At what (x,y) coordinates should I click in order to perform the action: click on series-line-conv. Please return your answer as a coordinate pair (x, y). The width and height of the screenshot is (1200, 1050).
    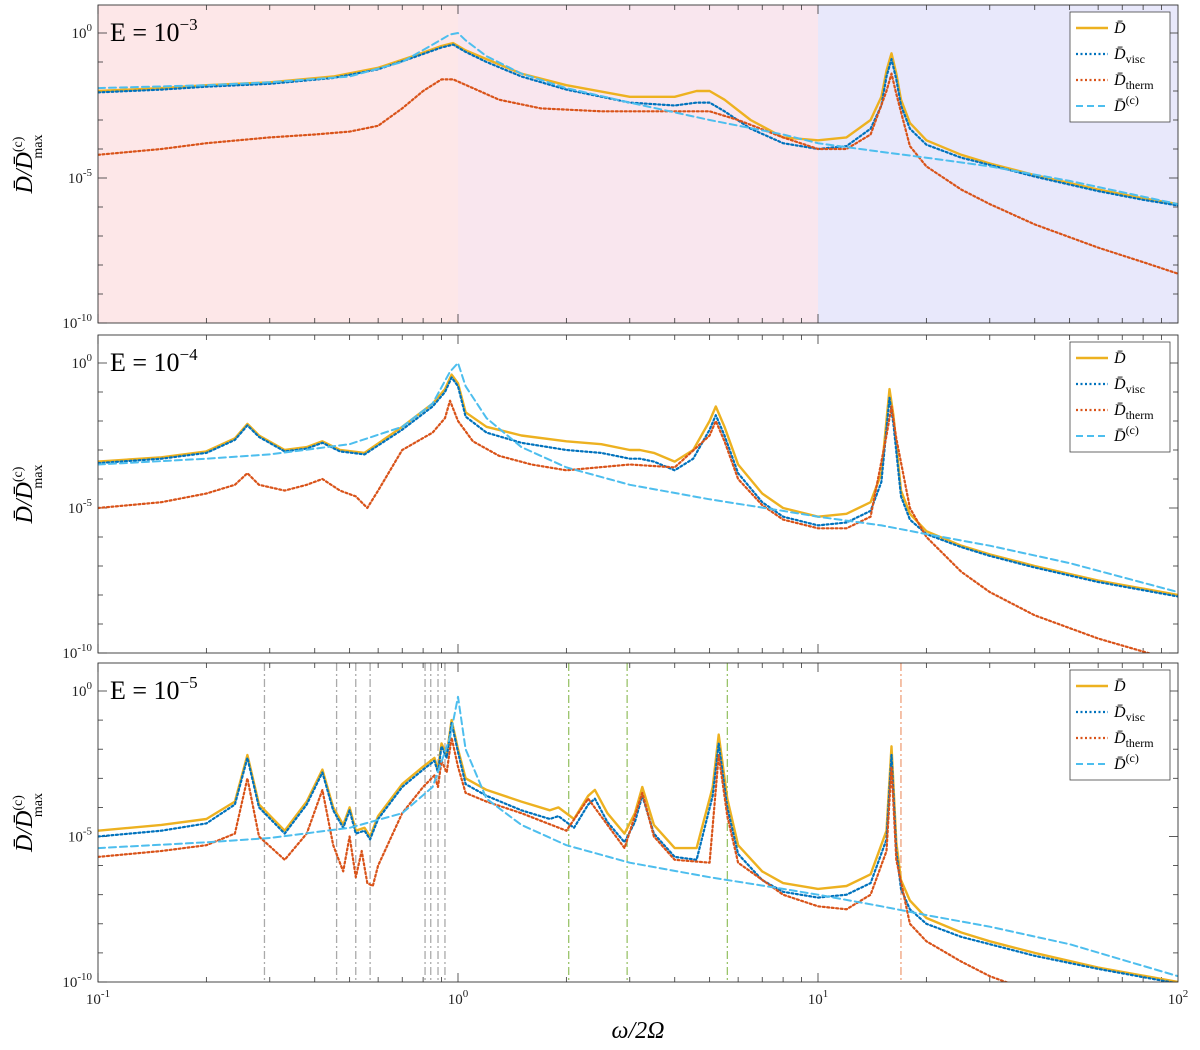
    Looking at the image, I should click on (638, 119).